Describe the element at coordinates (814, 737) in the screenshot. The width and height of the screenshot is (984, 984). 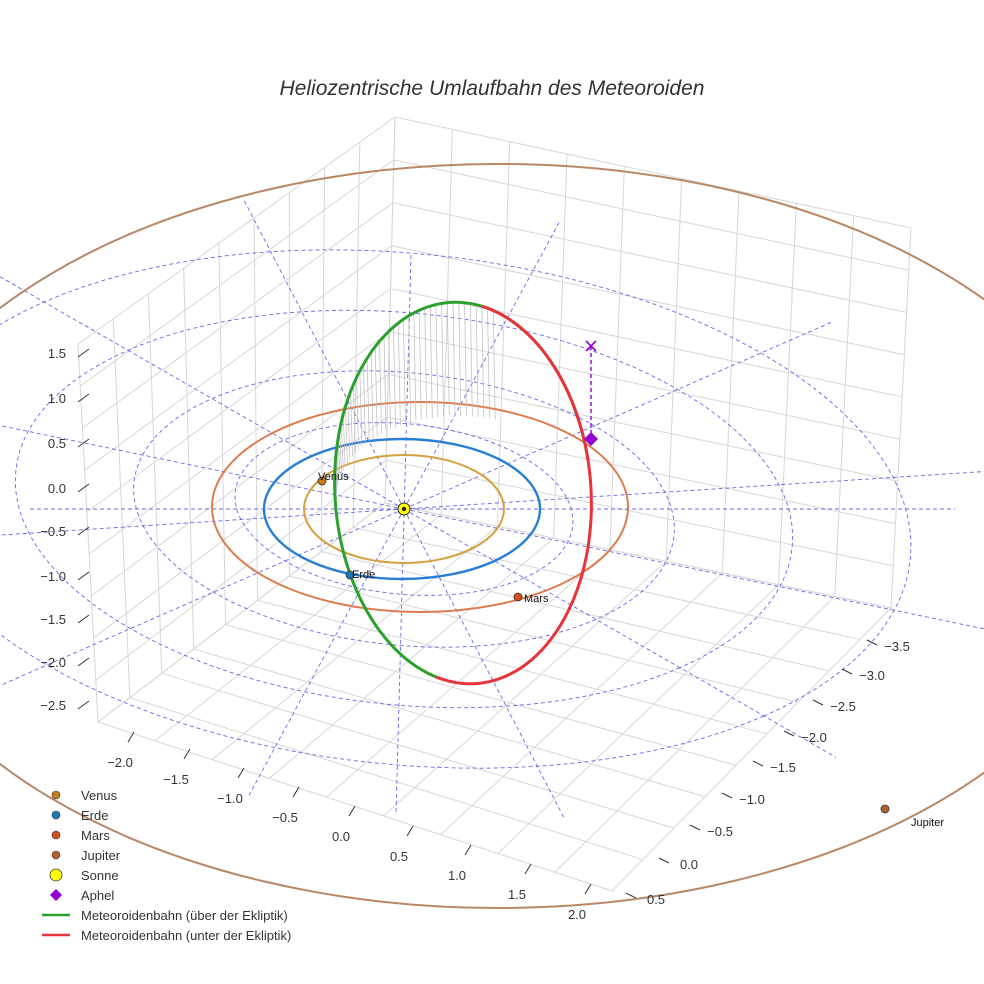
I see `y-tick-label: −2.0` at that location.